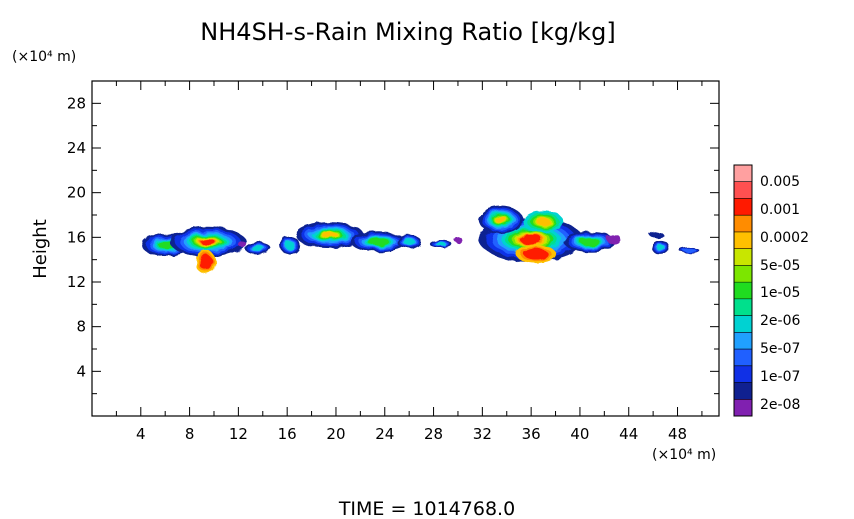 The image size is (854, 519). Describe the element at coordinates (384, 434) in the screenshot. I see `x-tick-label: 24` at that location.